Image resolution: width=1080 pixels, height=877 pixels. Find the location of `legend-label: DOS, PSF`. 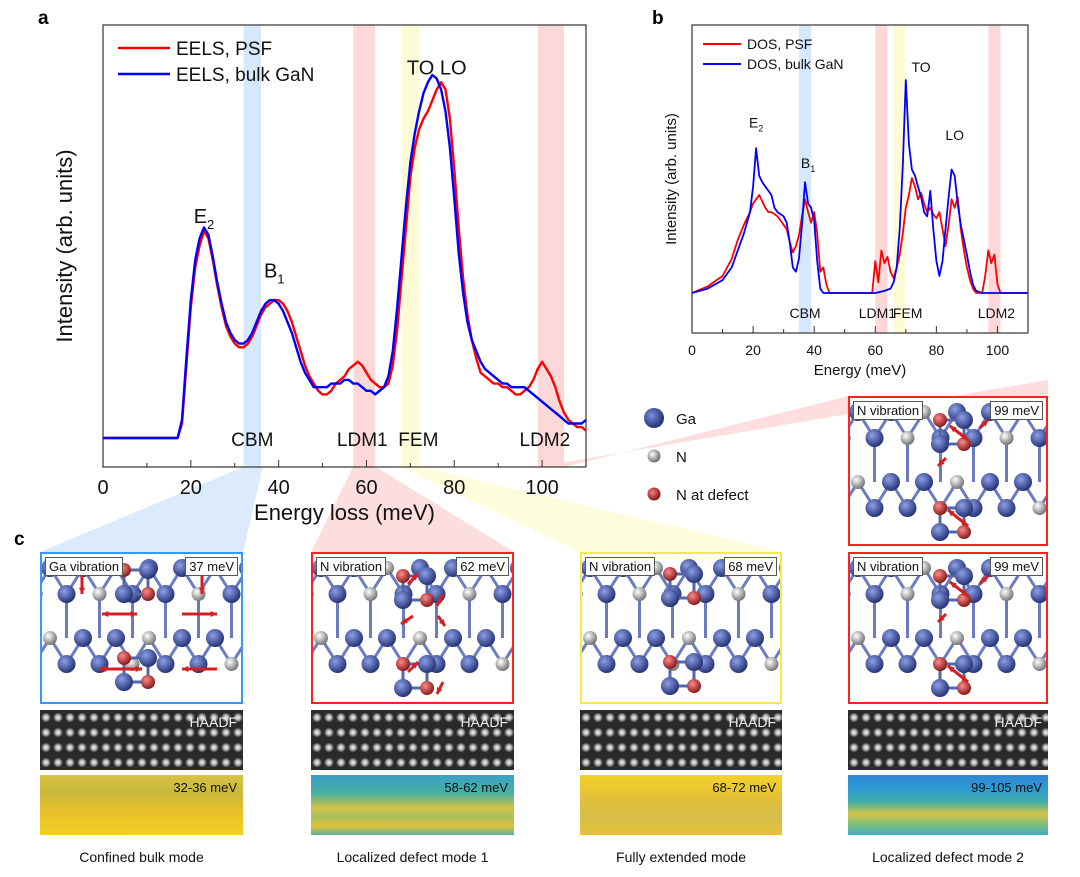

legend-label: DOS, PSF is located at coordinates (779, 44).